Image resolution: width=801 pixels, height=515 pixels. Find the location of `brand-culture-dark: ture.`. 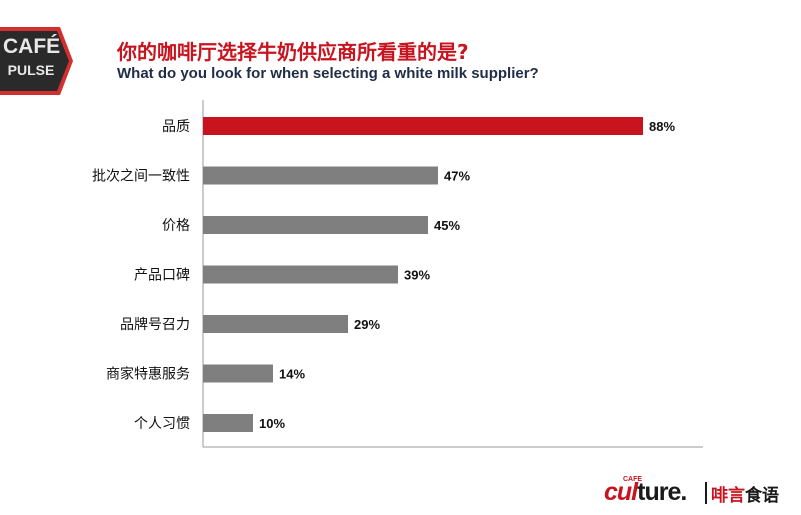

brand-culture-dark: ture. is located at coordinates (662, 492).